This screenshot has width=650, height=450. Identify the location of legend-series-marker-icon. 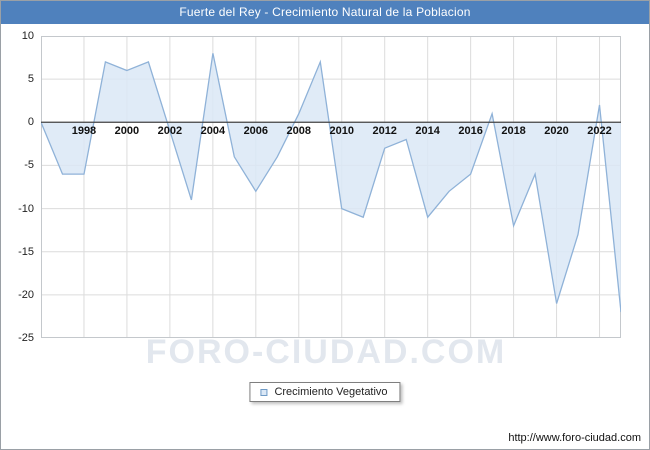
(264, 392).